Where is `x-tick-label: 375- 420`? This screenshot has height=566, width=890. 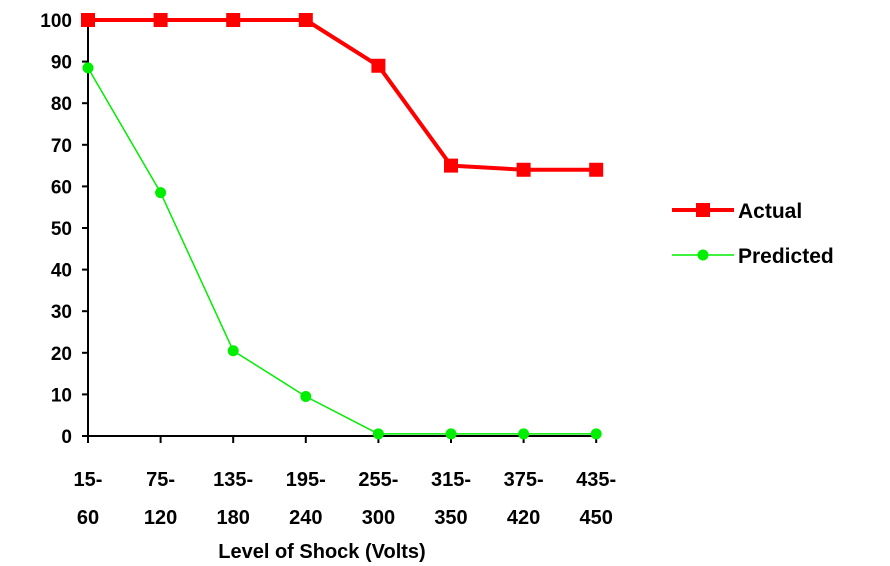 x-tick-label: 375- 420 is located at coordinates (524, 499).